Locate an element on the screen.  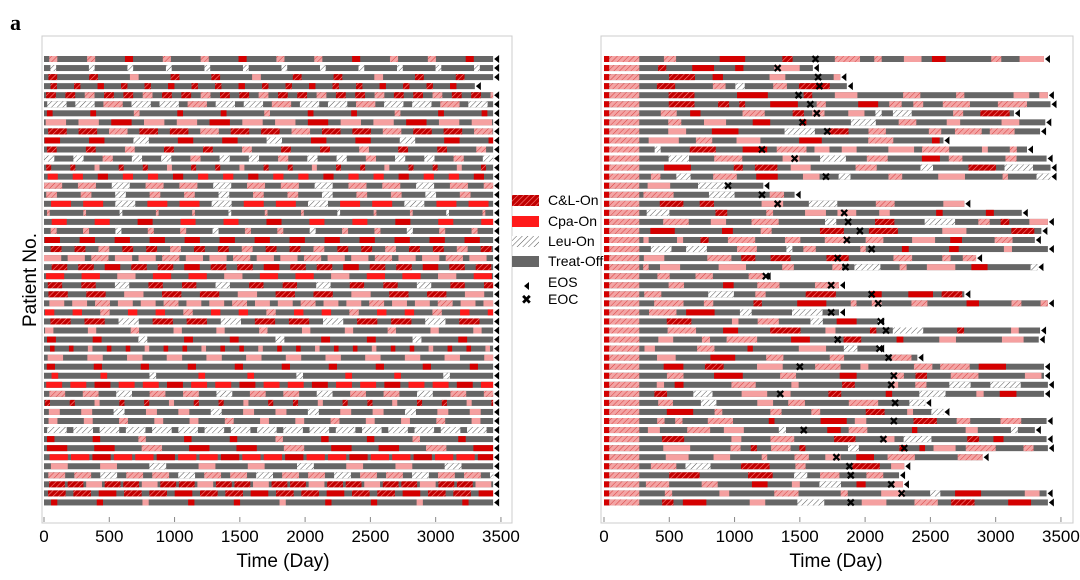
legend-label-treat-off: Treat-Off is located at coordinates (575, 261).